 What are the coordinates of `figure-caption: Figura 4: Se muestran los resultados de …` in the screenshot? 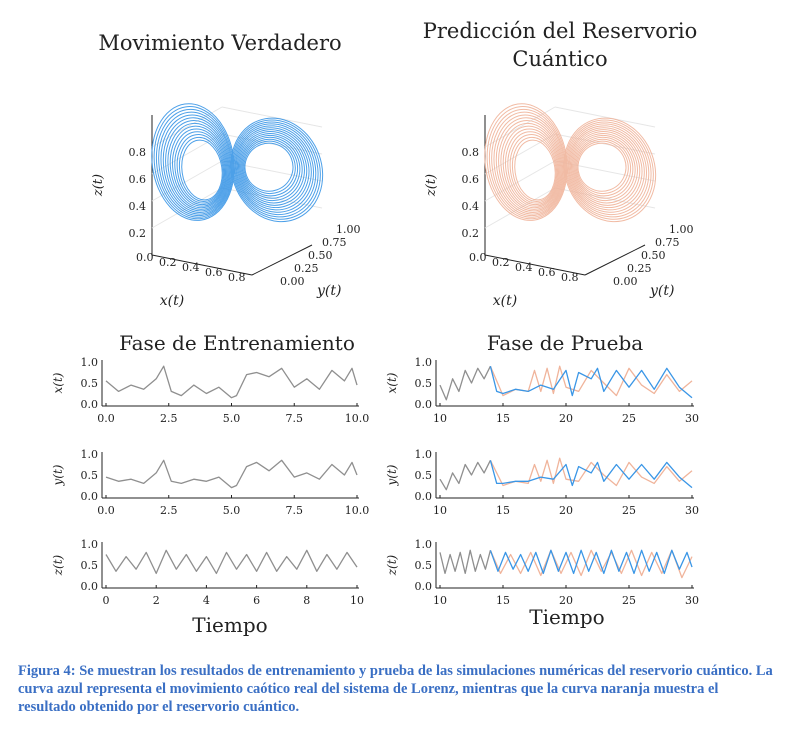 It's located at (395, 689).